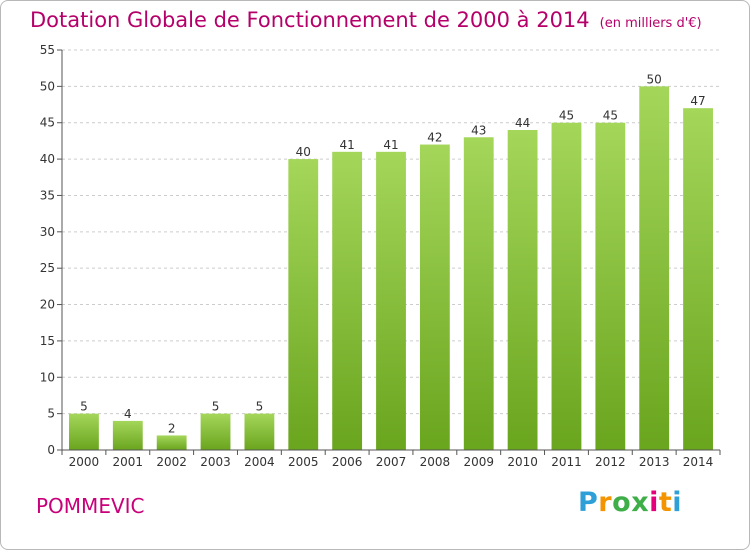 Image resolution: width=750 pixels, height=550 pixels. I want to click on x-tick-label: 2001, so click(128, 462).